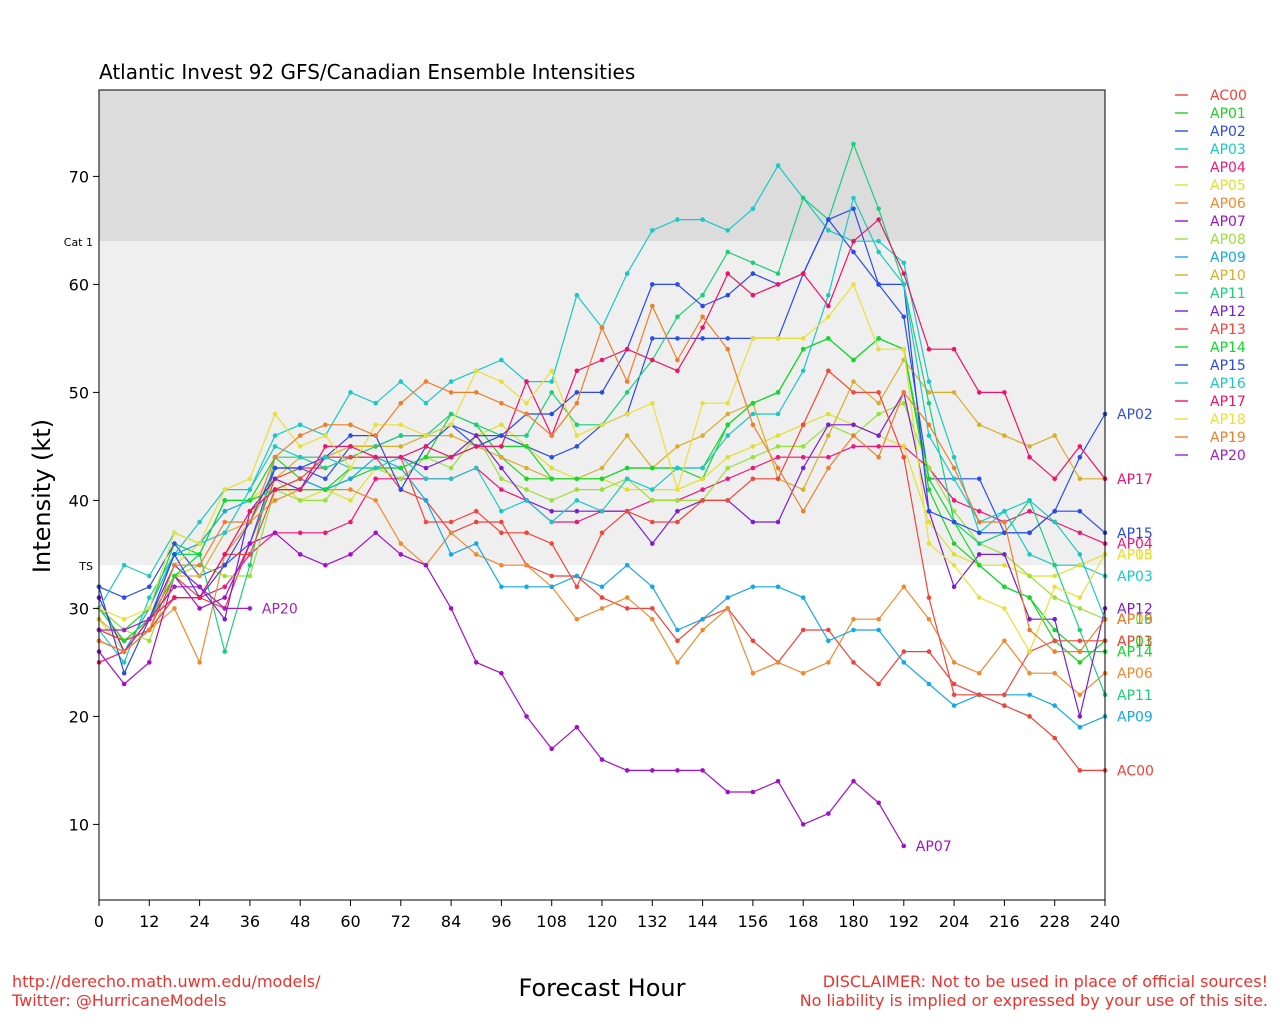  Describe the element at coordinates (853, 241) in the screenshot. I see `point-ap17-h180` at that location.